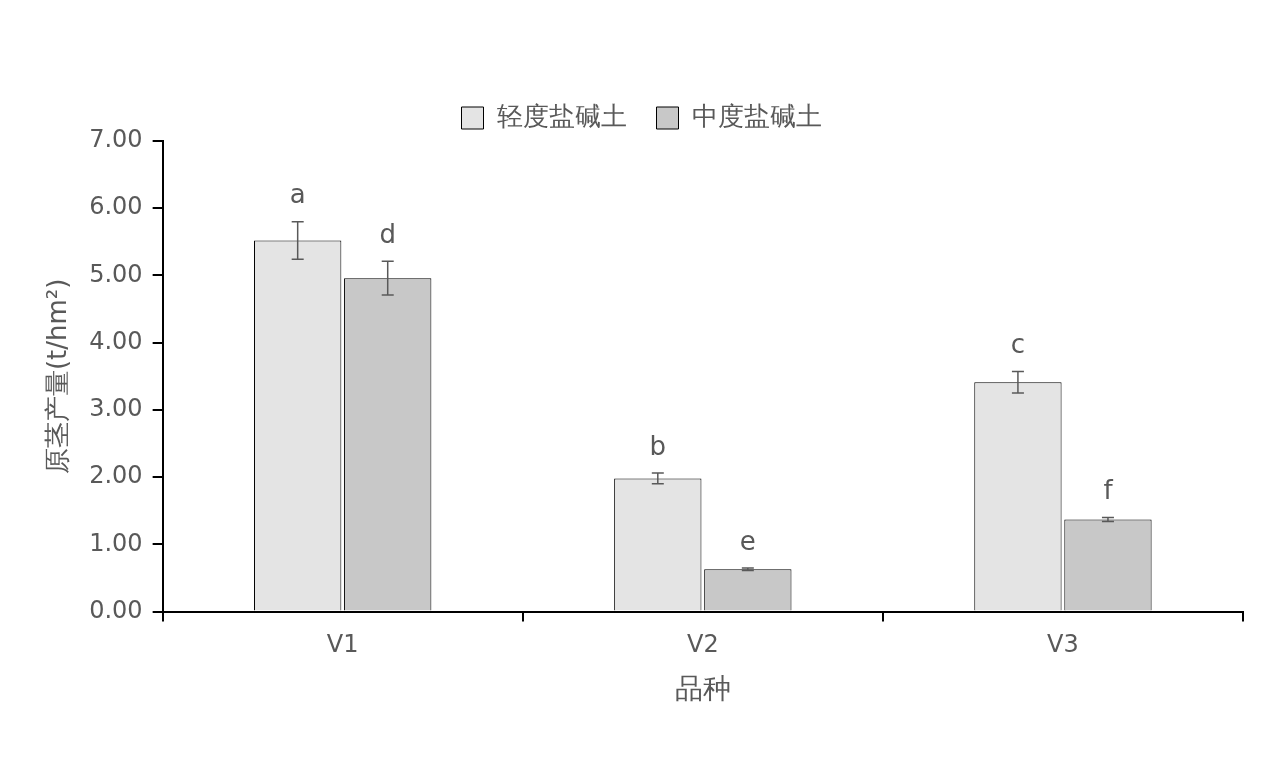  Describe the element at coordinates (702, 689) in the screenshot. I see `x-axis-title: 品种` at that location.